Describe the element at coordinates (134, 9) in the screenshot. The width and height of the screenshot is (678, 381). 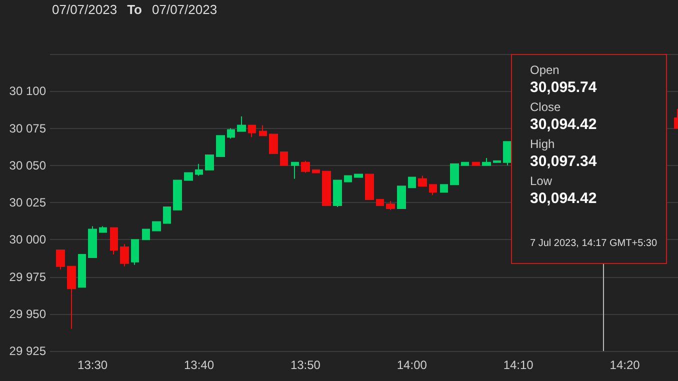
I see `text: To` at that location.